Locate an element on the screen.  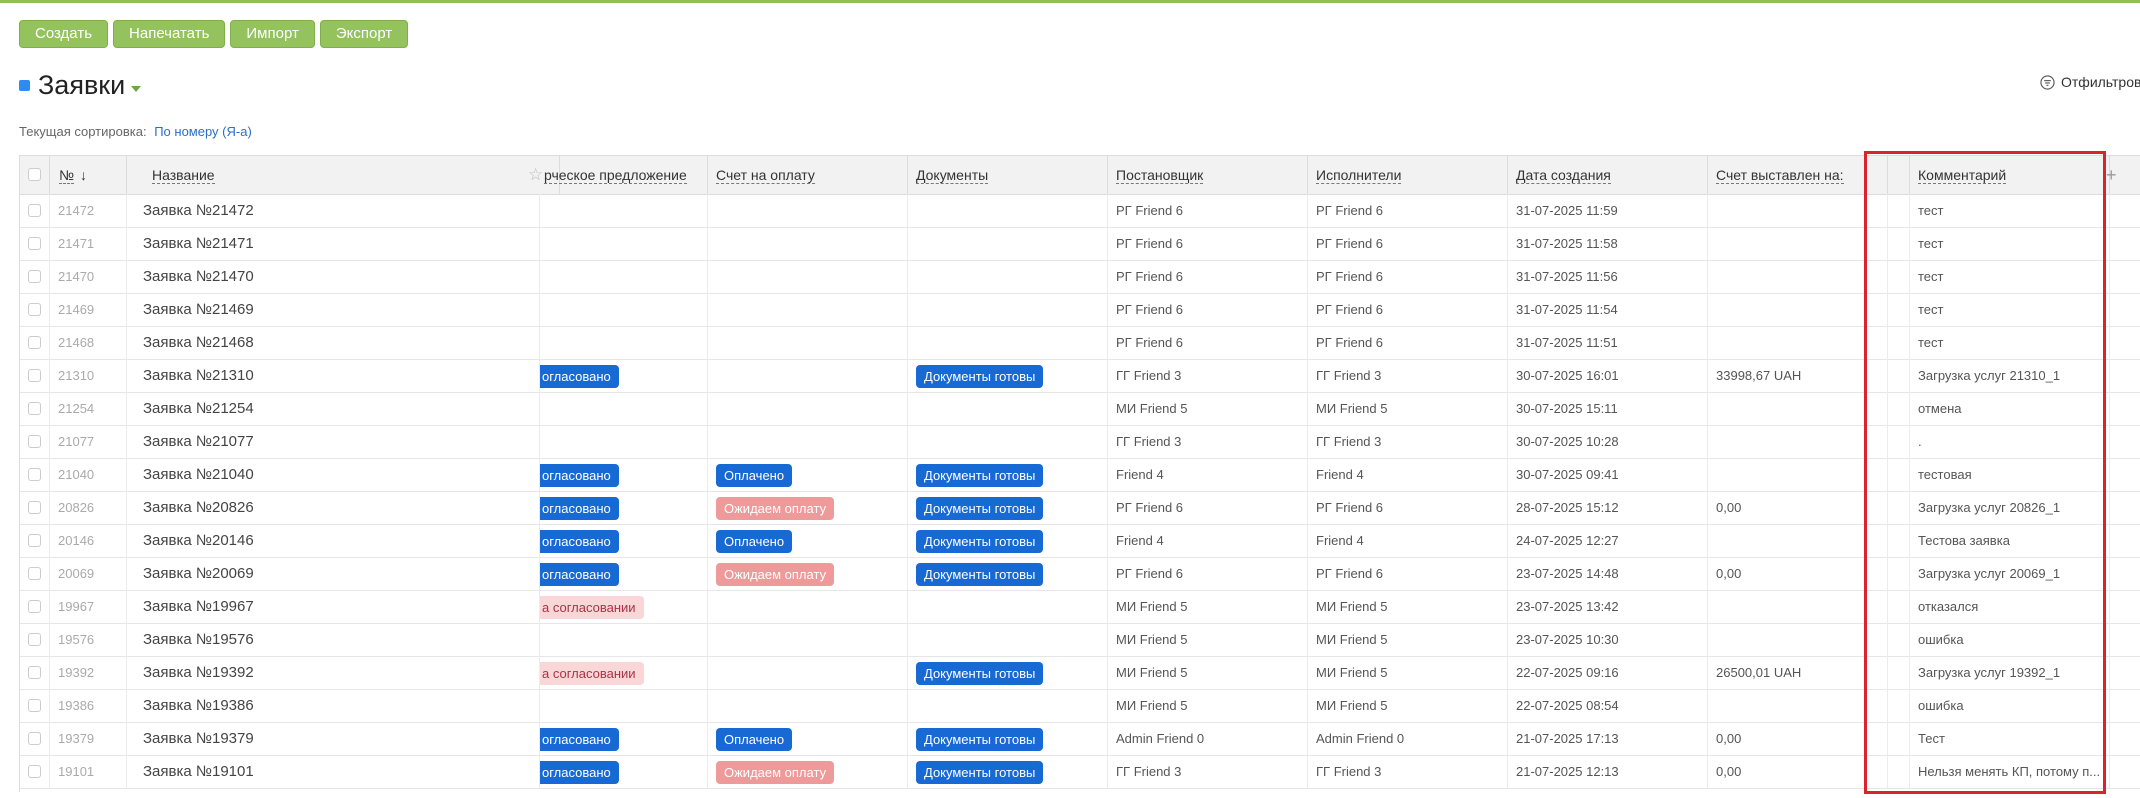
cell-name: Заявка №21469 is located at coordinates (333, 309).